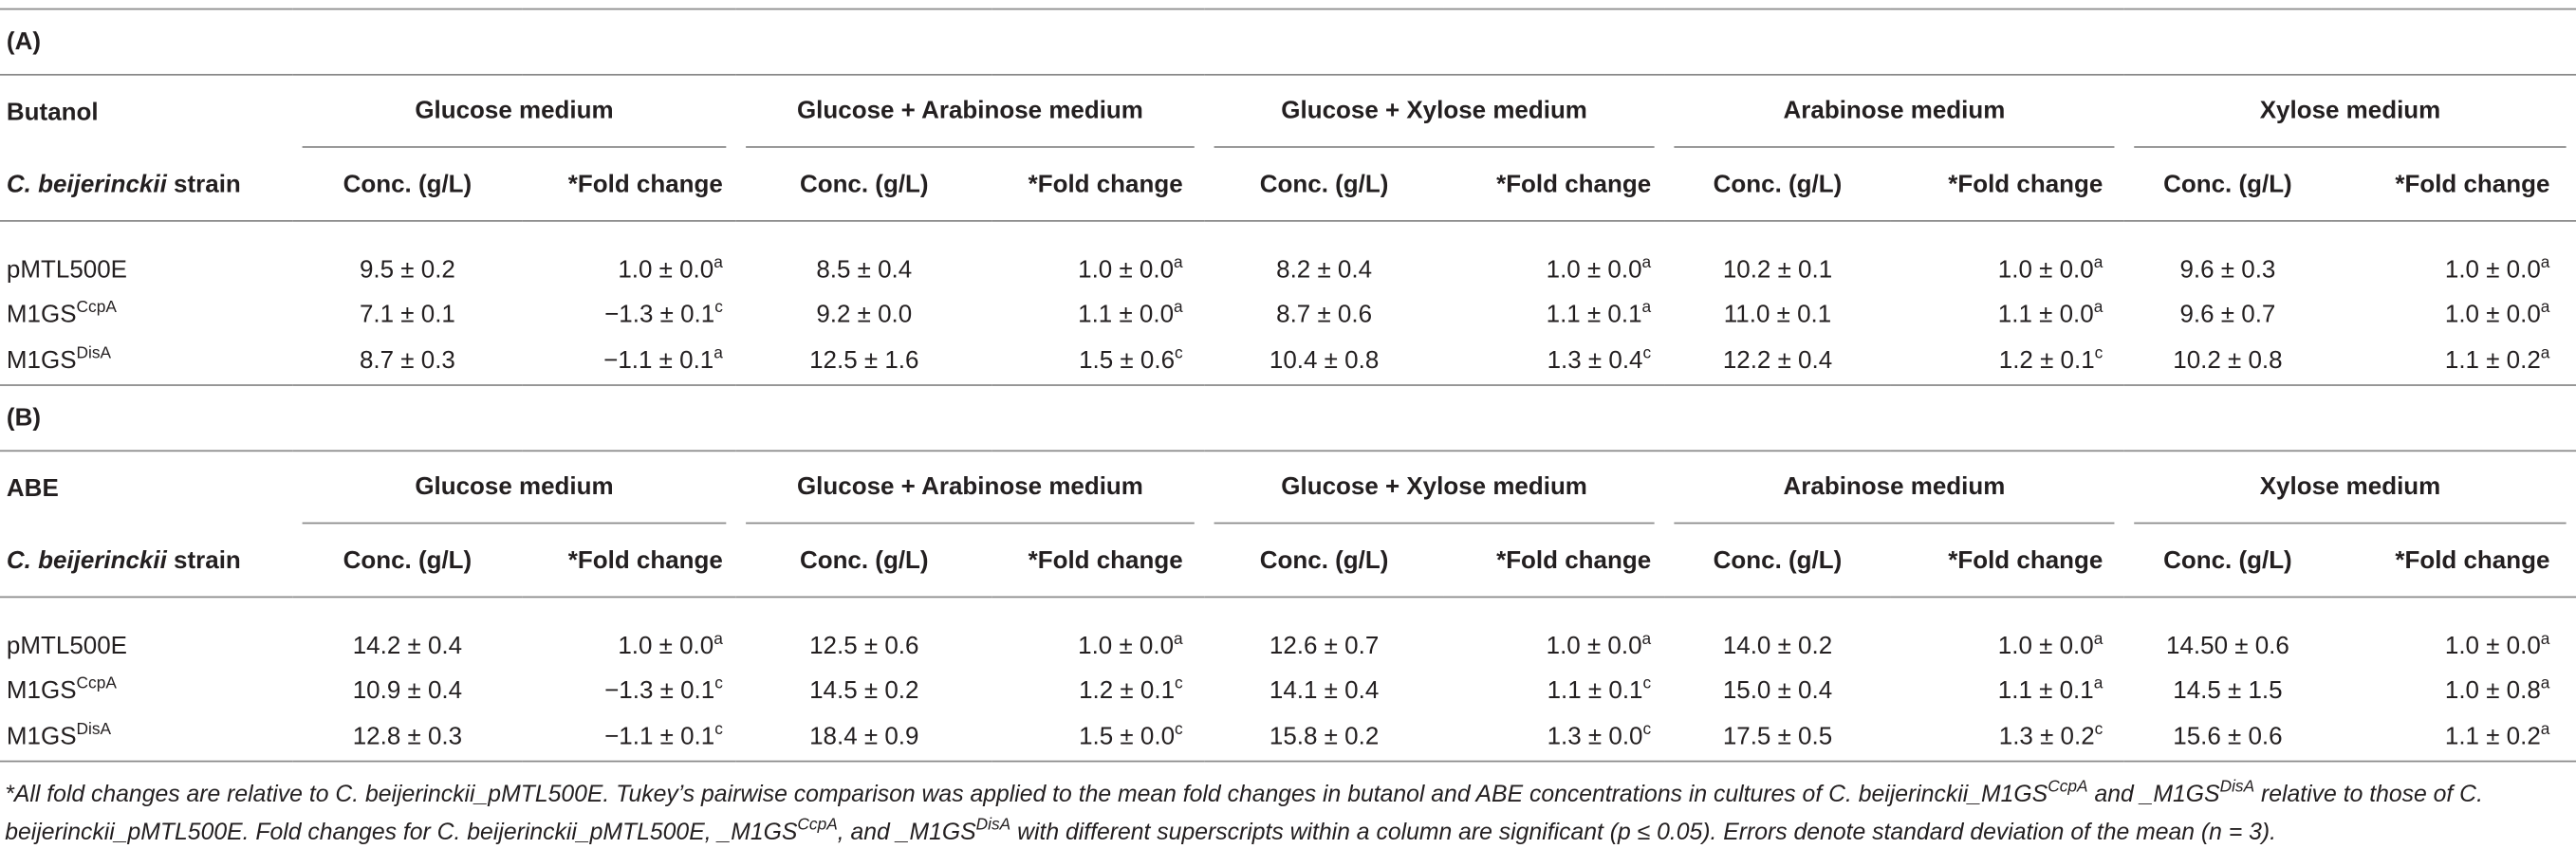  I want to click on conc-value: 18.4 ± 0.9, so click(864, 736).